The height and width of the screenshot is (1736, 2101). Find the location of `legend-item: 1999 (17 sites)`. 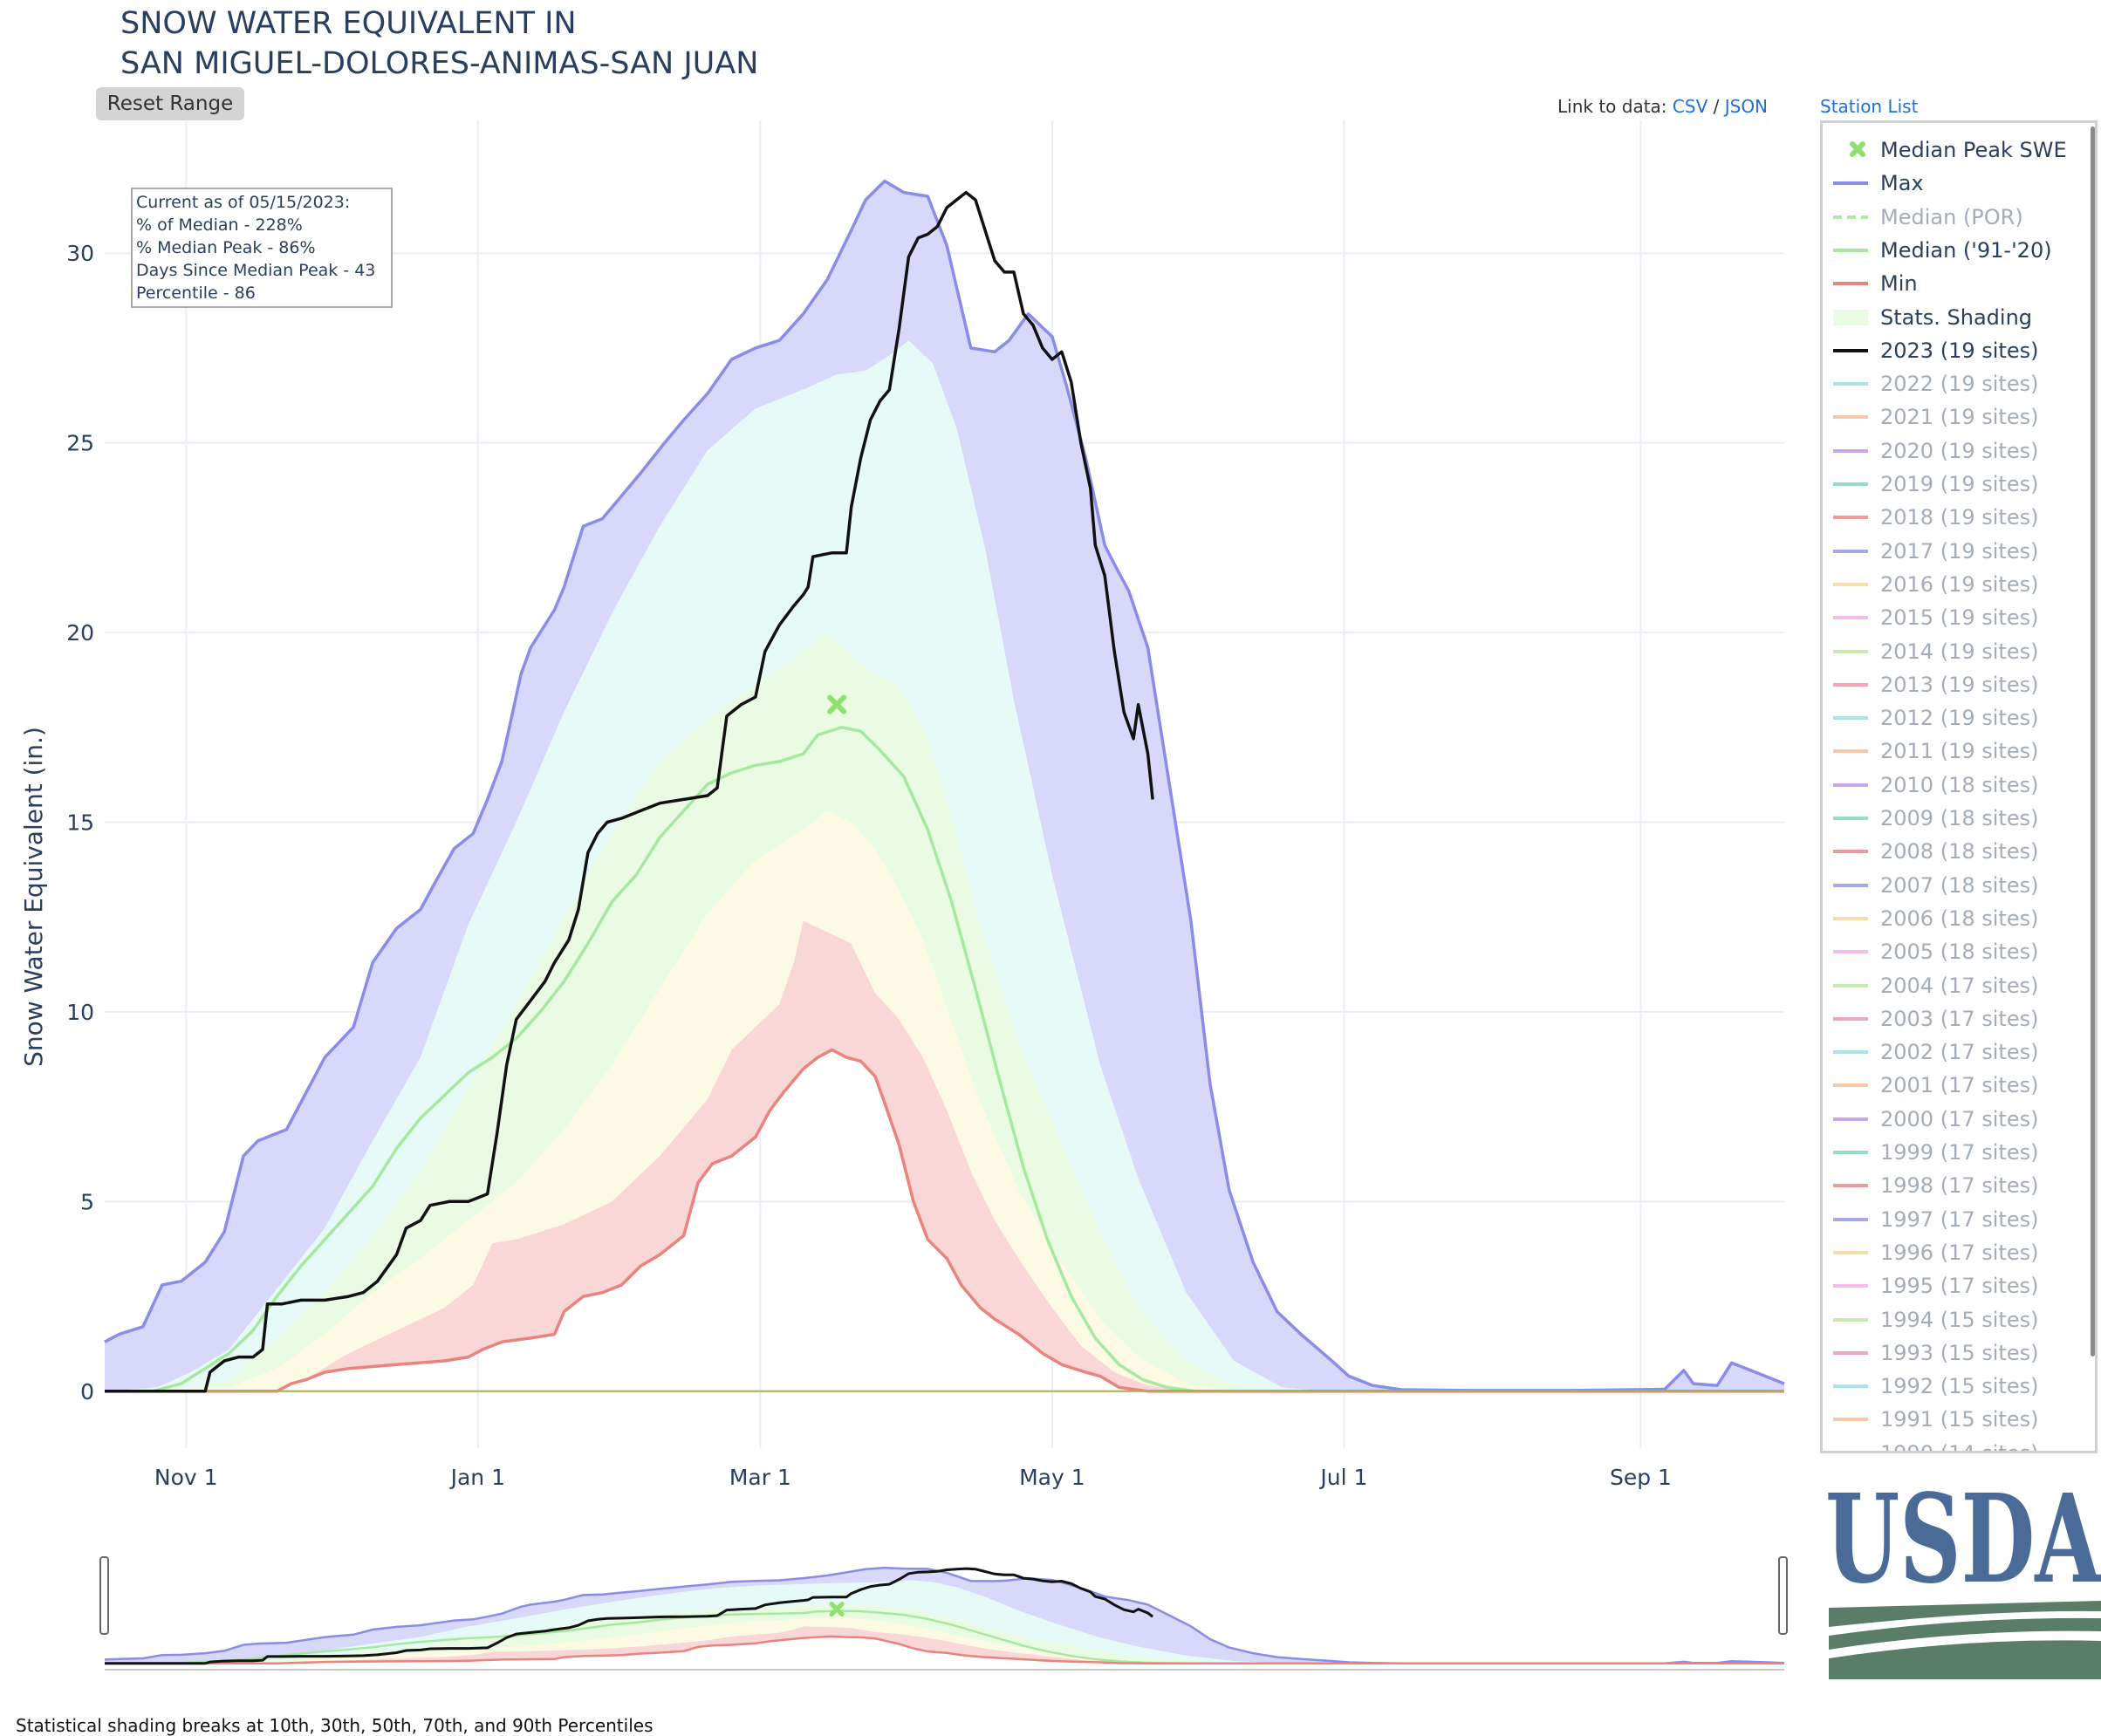

legend-item: 1999 (17 sites) is located at coordinates (1954, 1152).